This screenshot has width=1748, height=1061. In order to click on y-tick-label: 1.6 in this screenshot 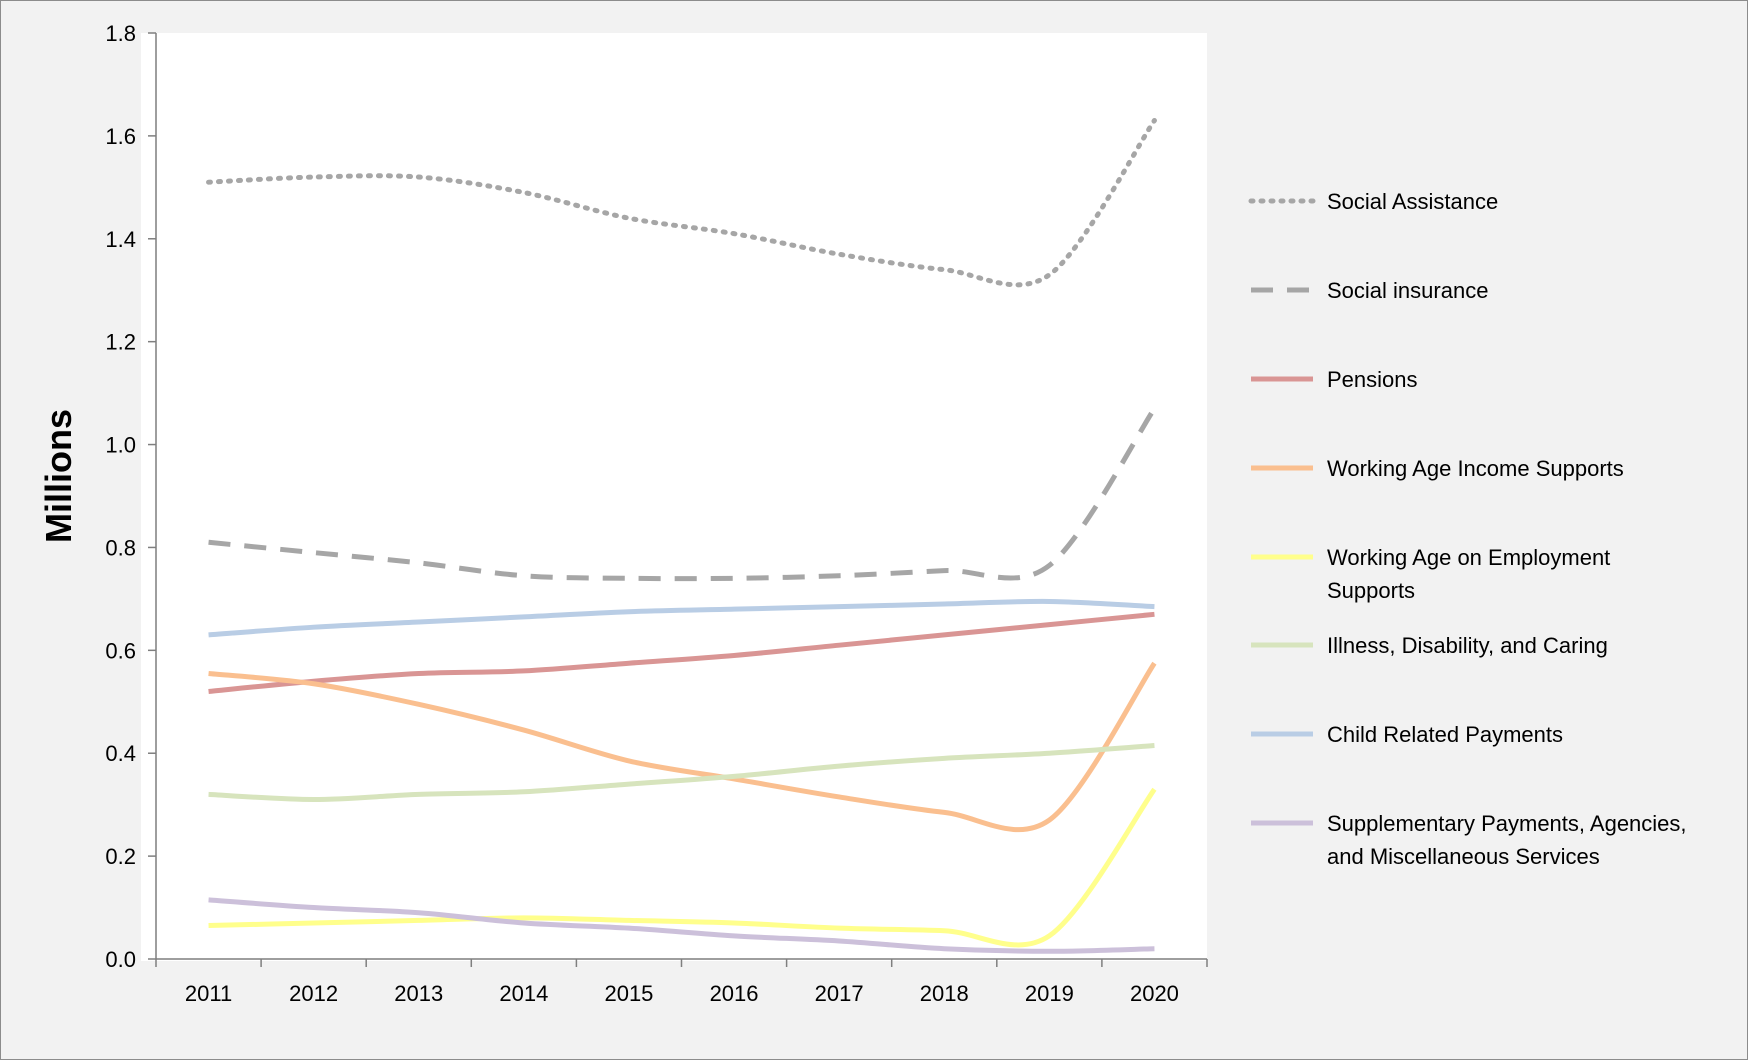, I will do `click(120, 136)`.